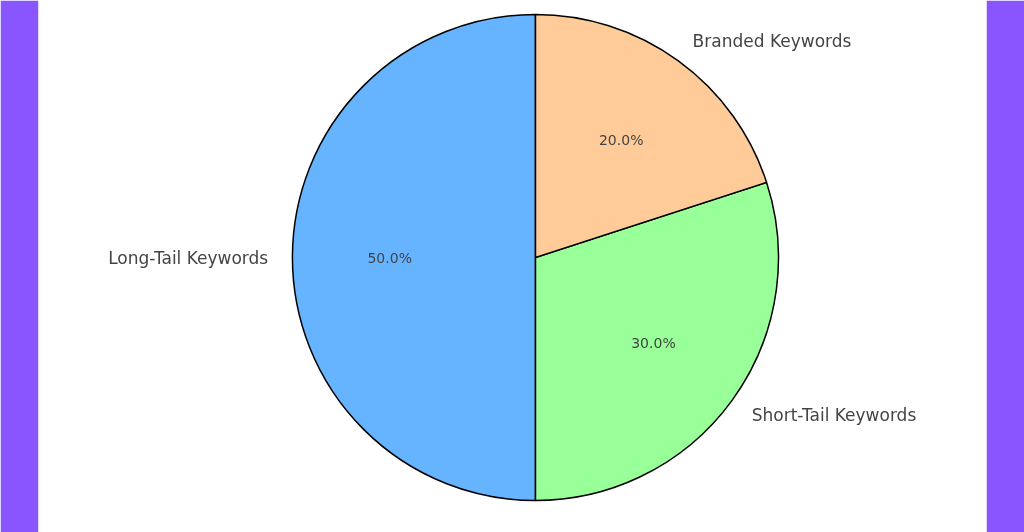 The height and width of the screenshot is (532, 1024). Describe the element at coordinates (188, 257) in the screenshot. I see `slice-label: Long-Tail Keywords` at that location.